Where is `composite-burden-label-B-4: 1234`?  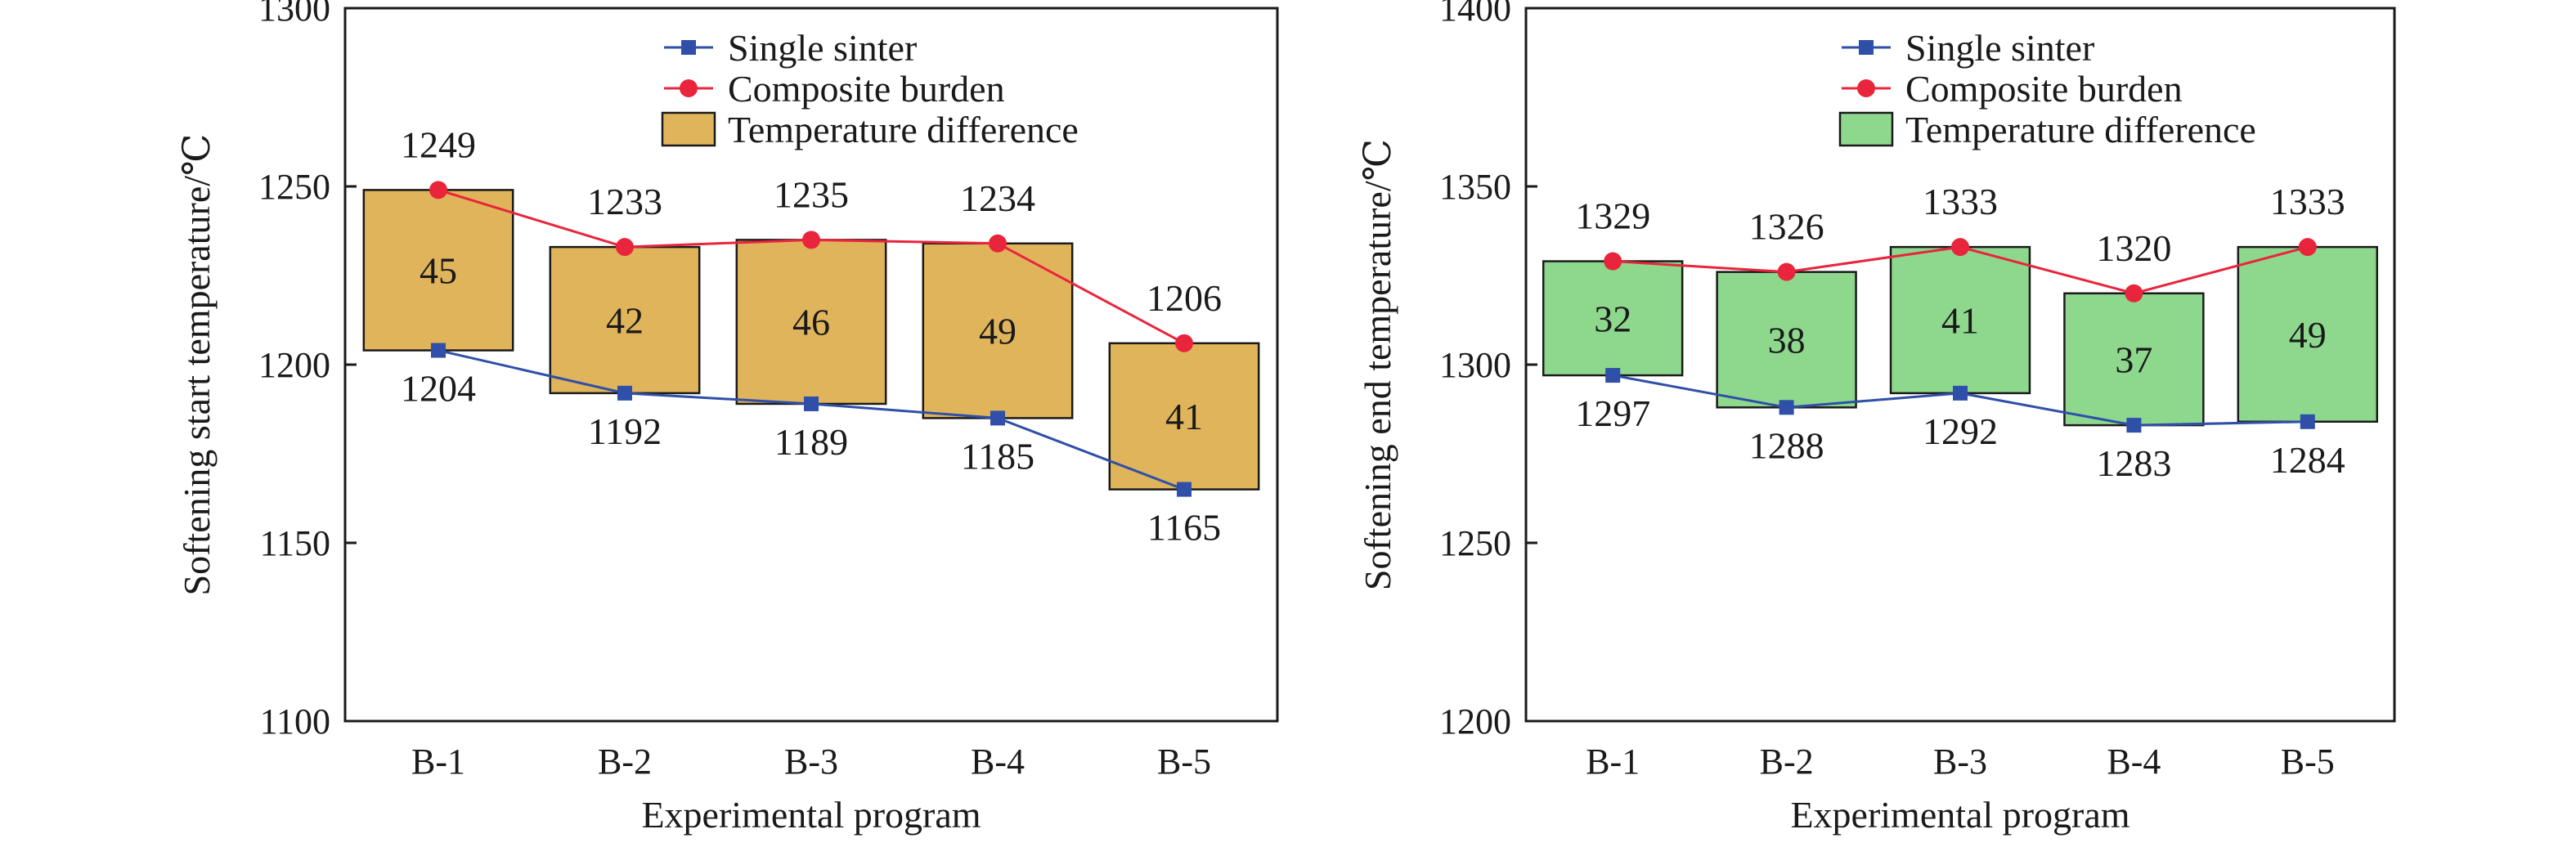
composite-burden-label-B-4: 1234 is located at coordinates (998, 198).